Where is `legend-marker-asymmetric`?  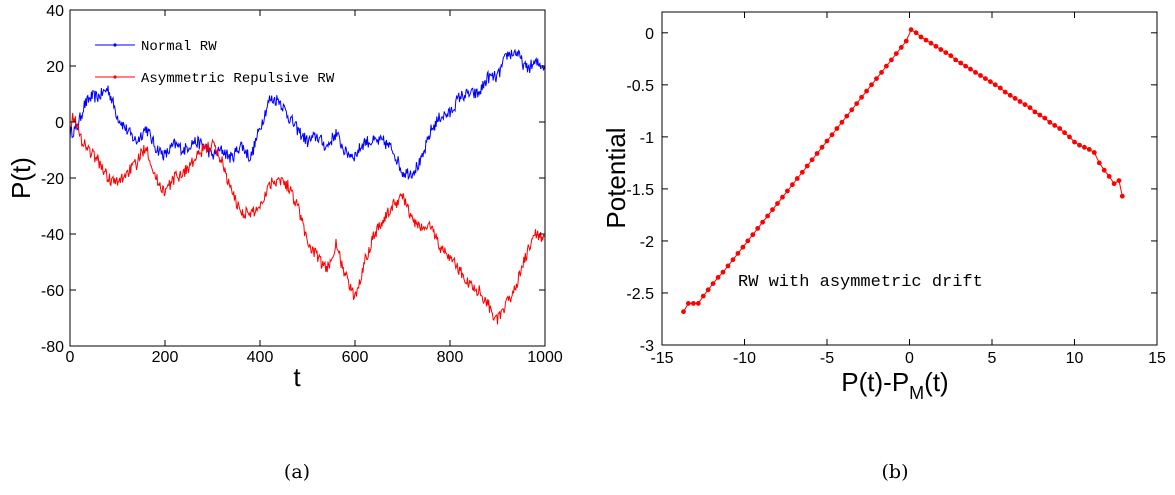 legend-marker-asymmetric is located at coordinates (115, 77).